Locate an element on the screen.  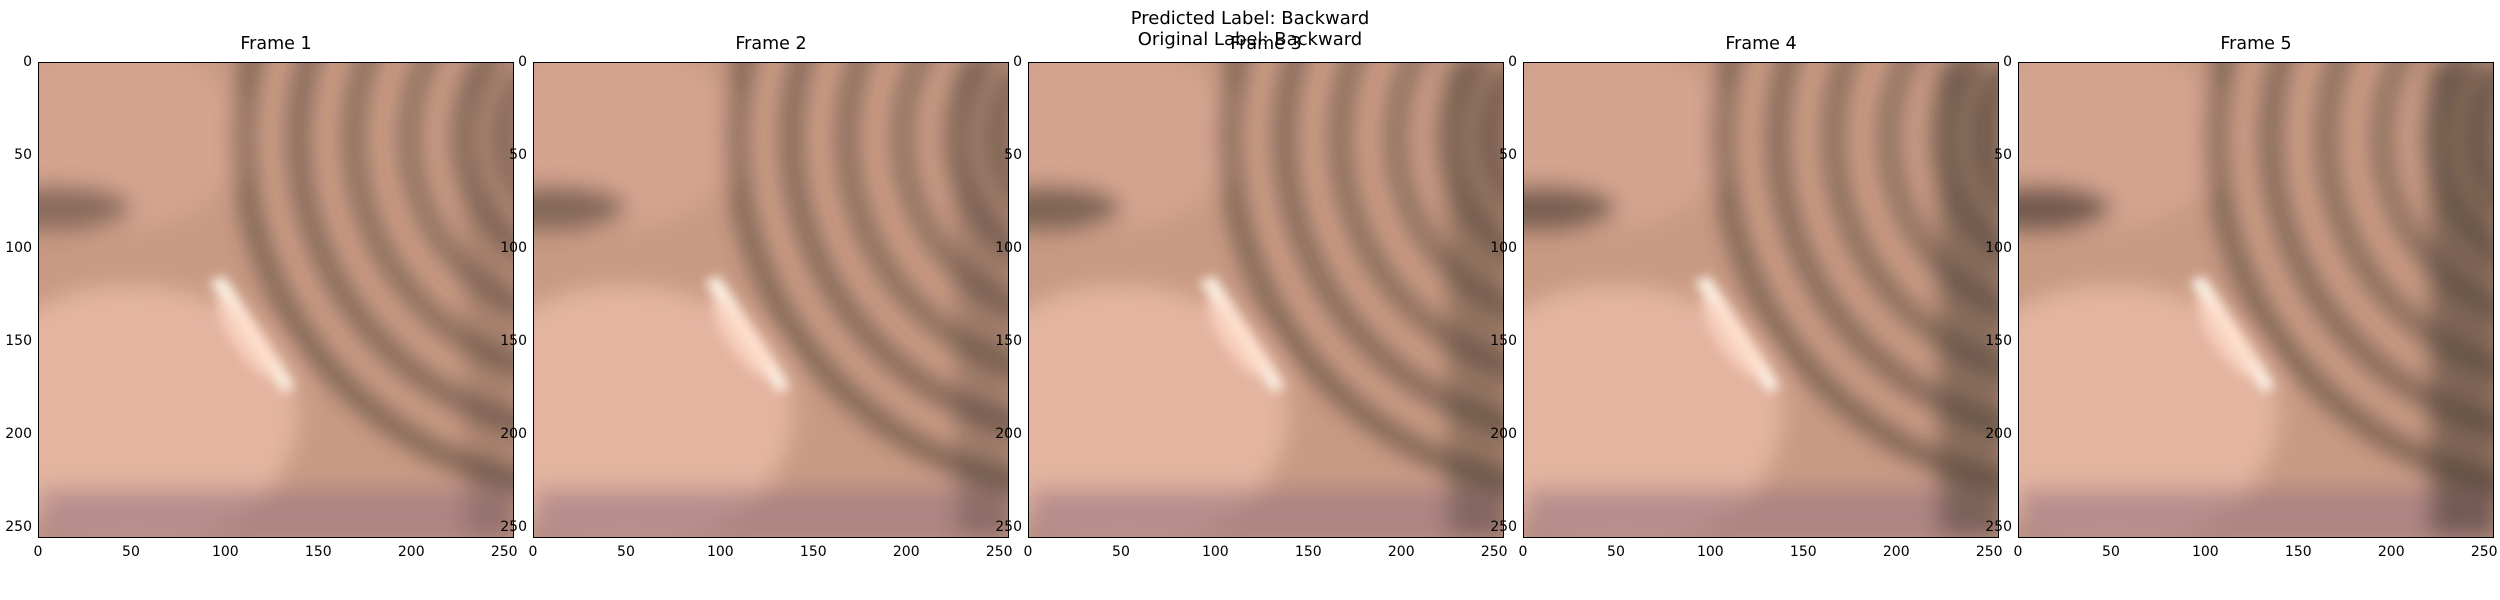
original-label: Original Label: Backward is located at coordinates (1250, 39).